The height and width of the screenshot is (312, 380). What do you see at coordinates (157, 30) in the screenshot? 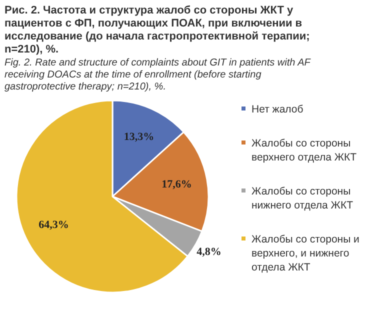
I see `chart-title: Рис. 2. Частота и структура жалоб со стороны ЖКТ у пациентов с ФП, получающих ПОАК, при включении в исследование (до начала гастропротективной терапии; n=210), %.` at bounding box center [157, 30].